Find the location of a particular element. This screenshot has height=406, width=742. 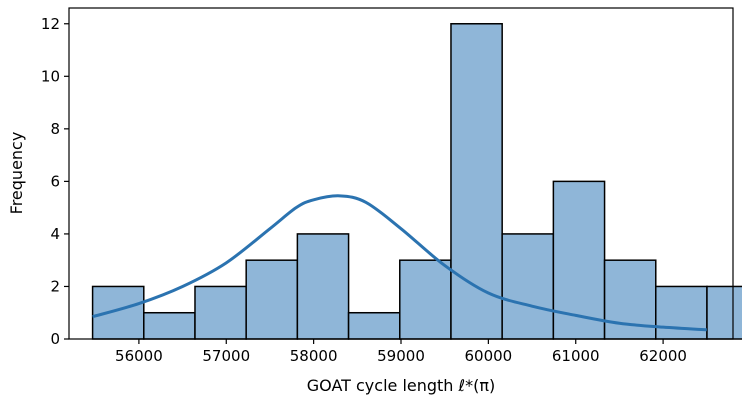

x-axis: 56000 57000 58000 59000 60000 61000 62000 is located at coordinates (401, 352).